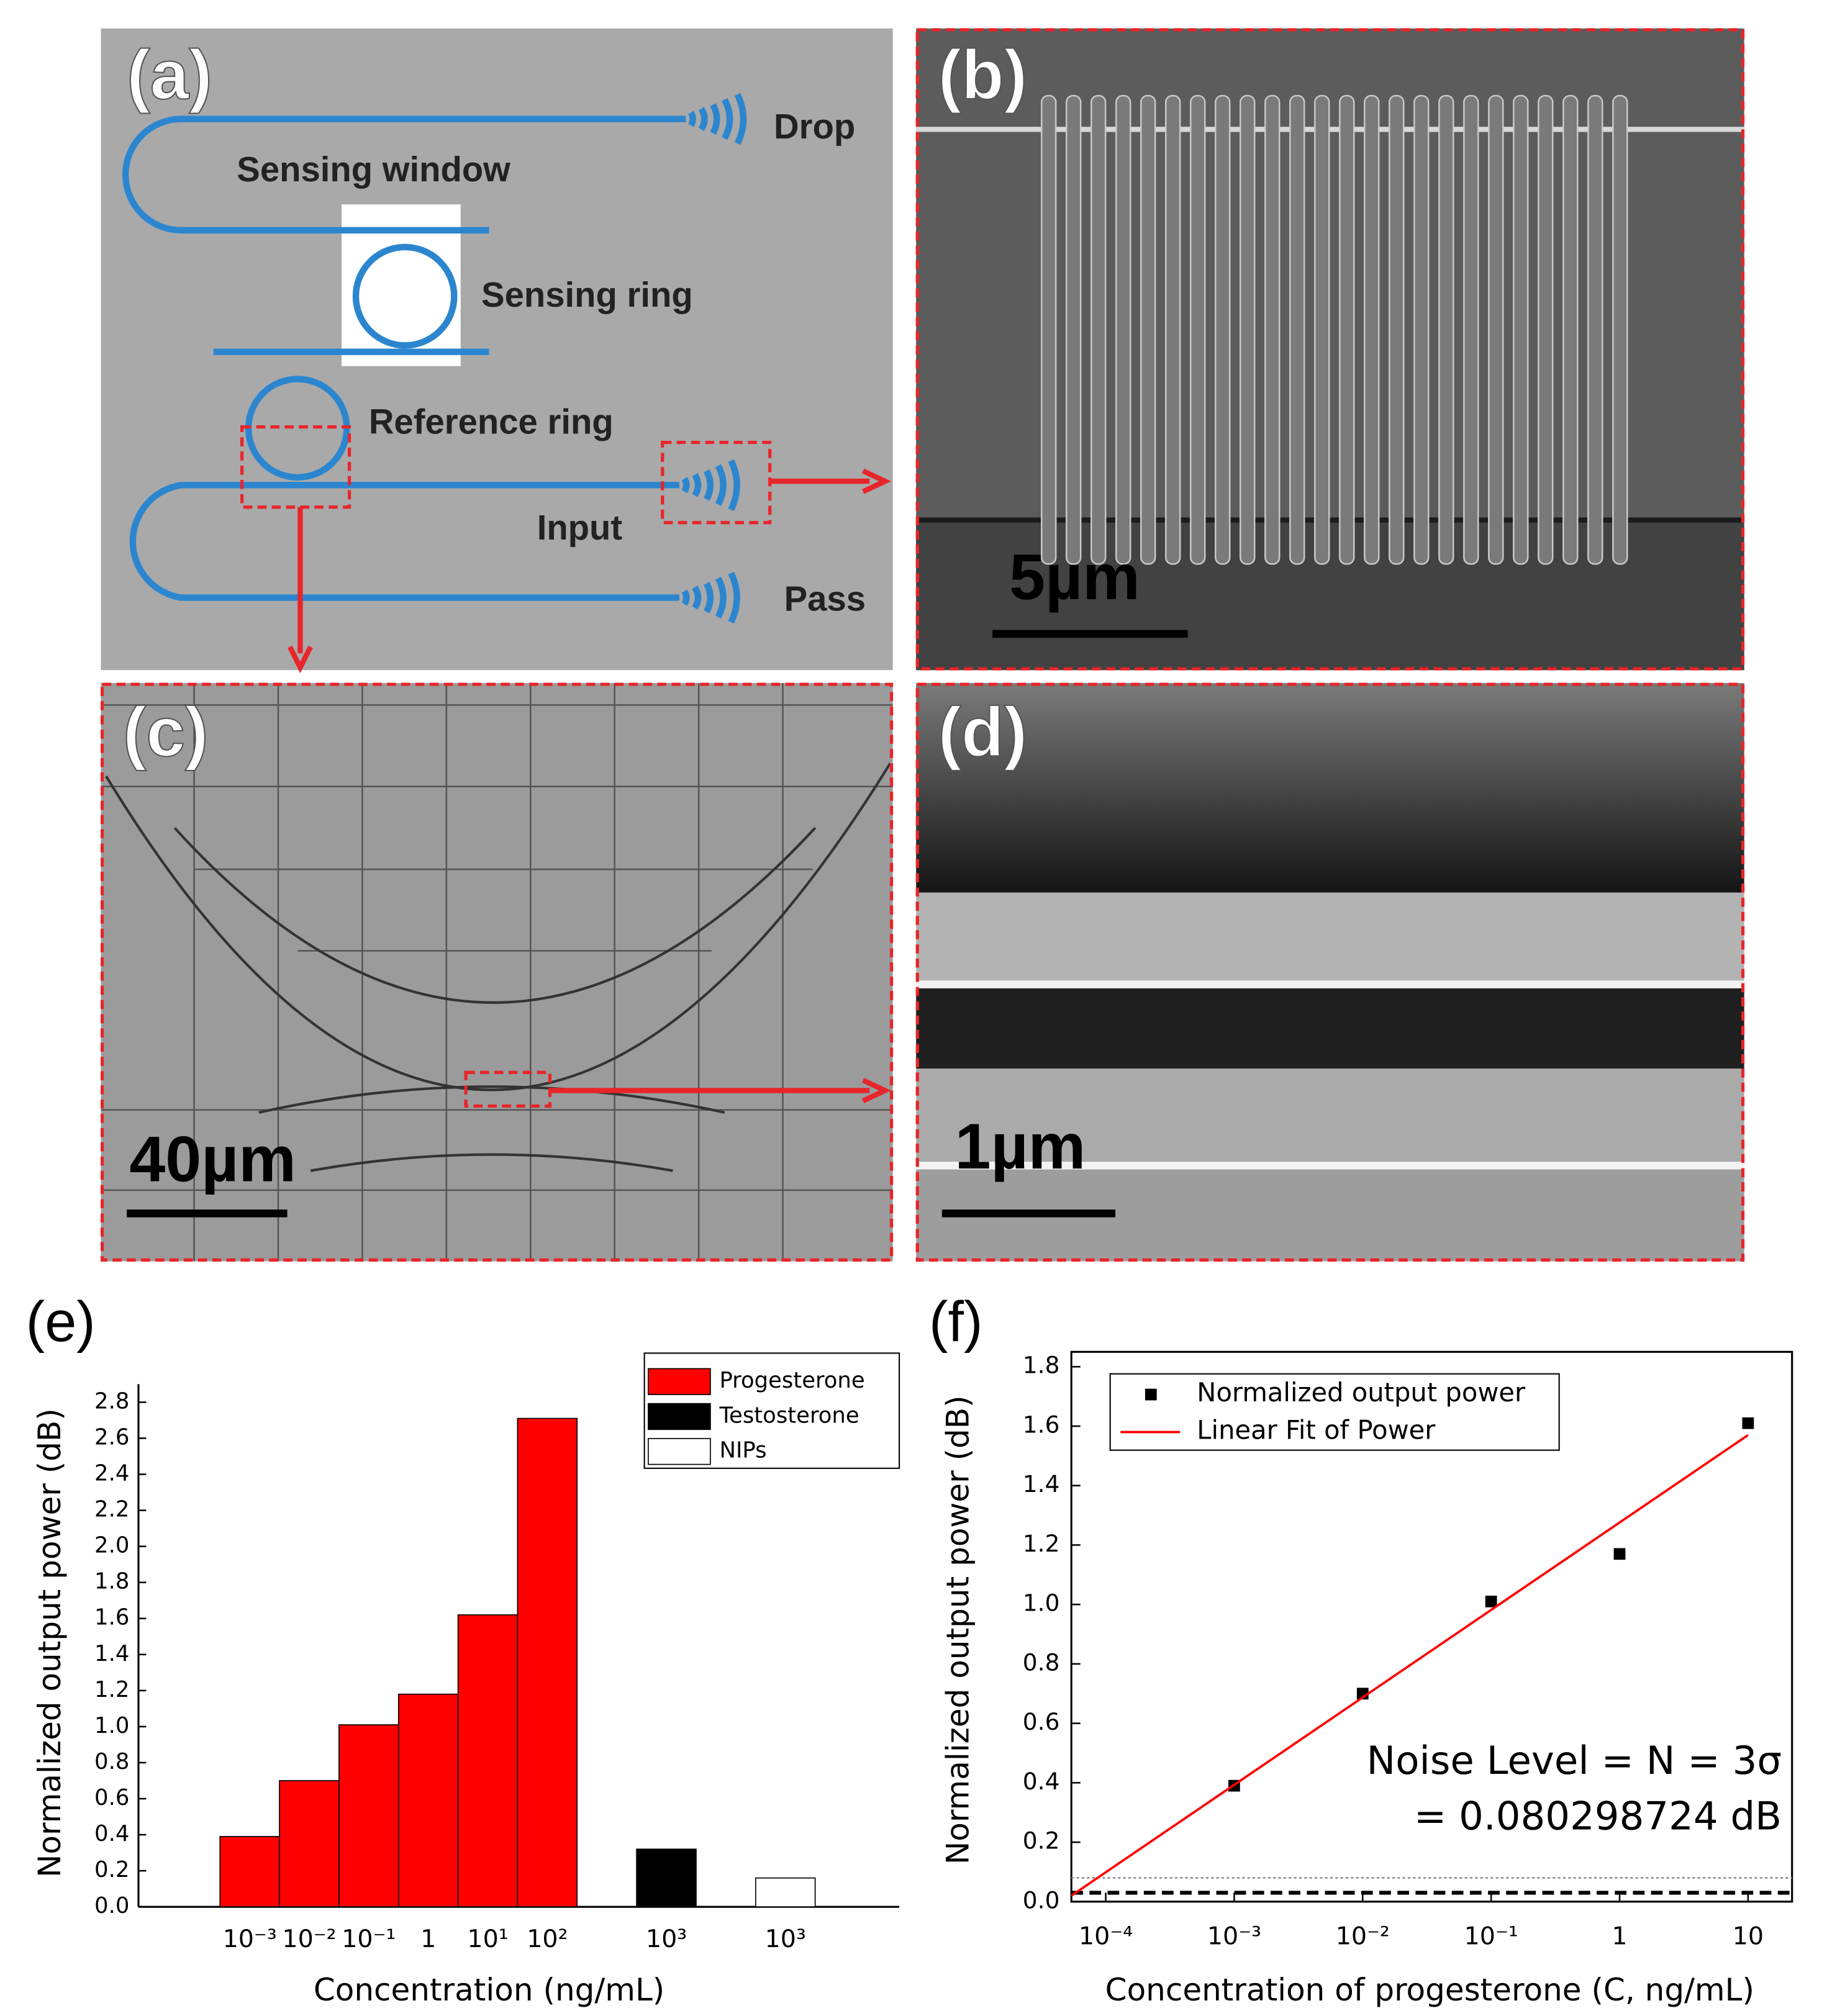 The width and height of the screenshot is (1827, 2016). I want to click on y-tick-label: 2.6, so click(111, 1437).